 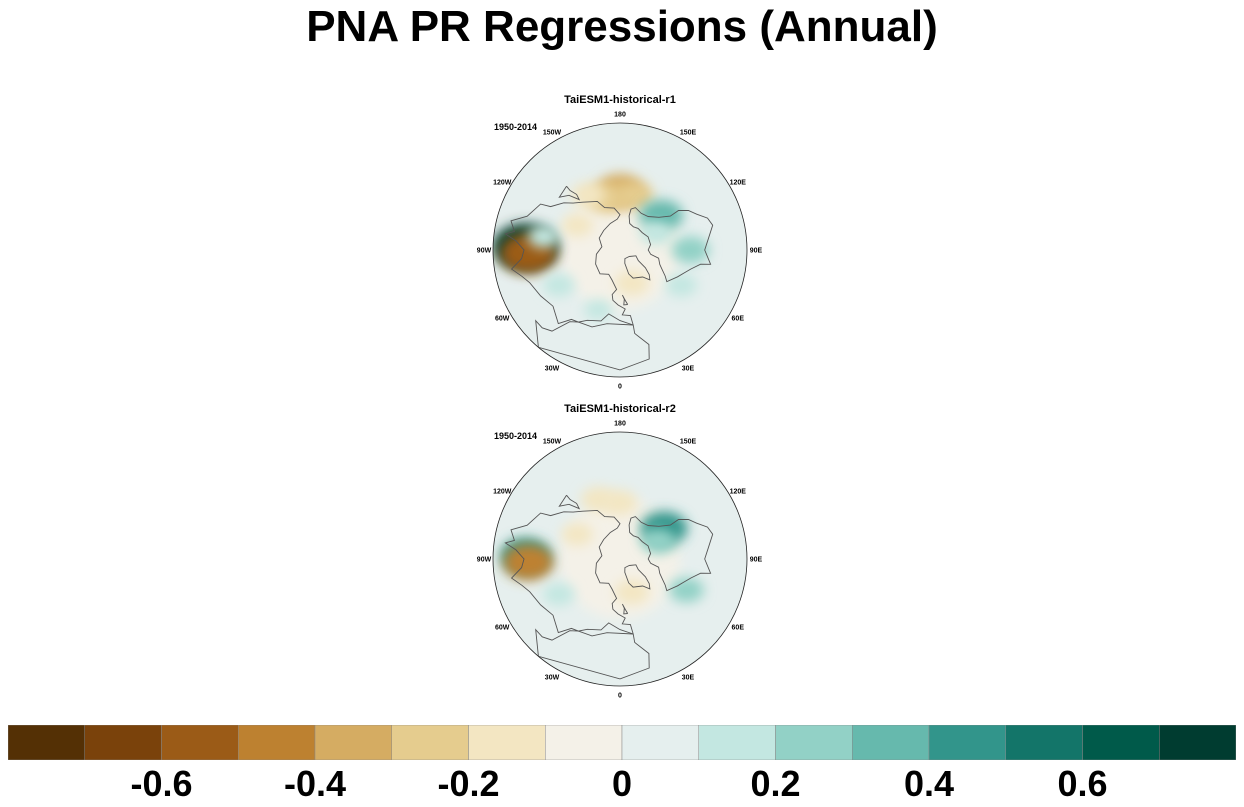 I want to click on polar-map-1: 180 150E 120E 90E 60E 30E 0 30W 60W 90W 120W 150W, so click(x=620, y=251).